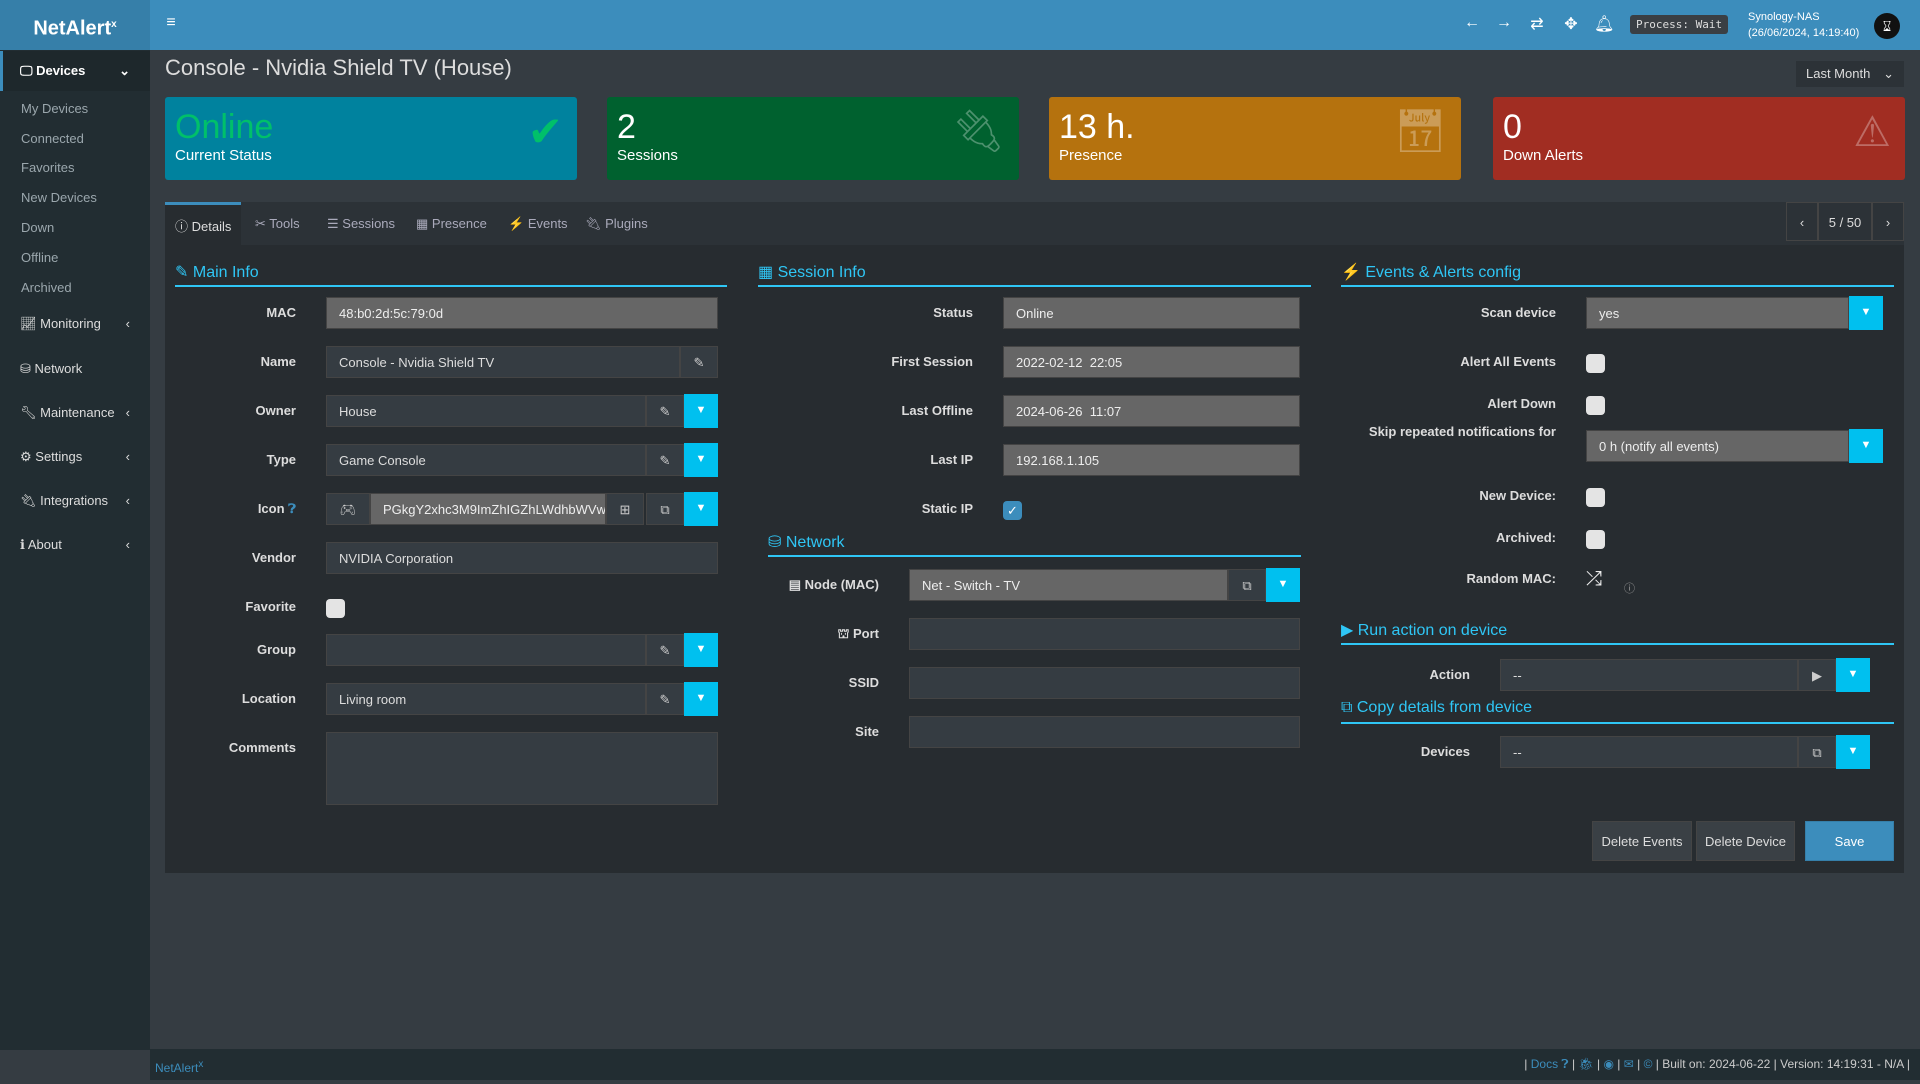 The image size is (1920, 1084). Describe the element at coordinates (75, 413) in the screenshot. I see `sidebar-item-maintenance: 🔧︎ Maintenance ‹` at that location.